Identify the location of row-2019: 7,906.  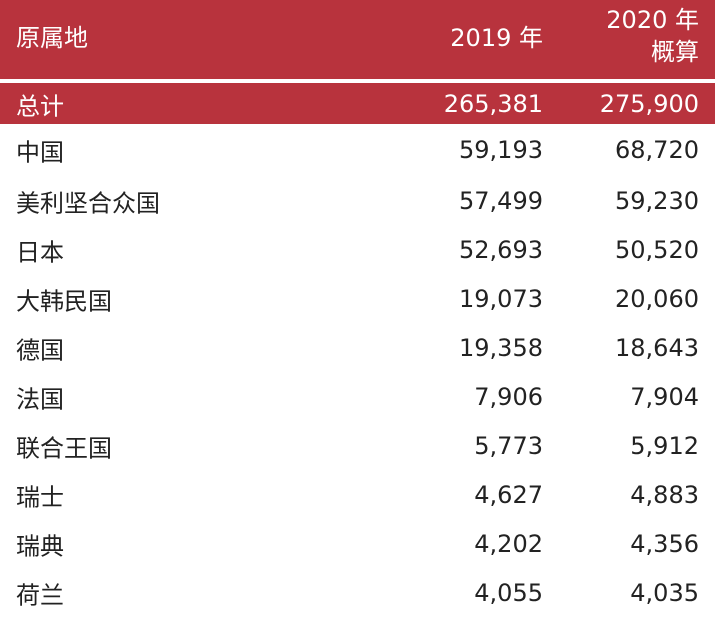
(508, 396).